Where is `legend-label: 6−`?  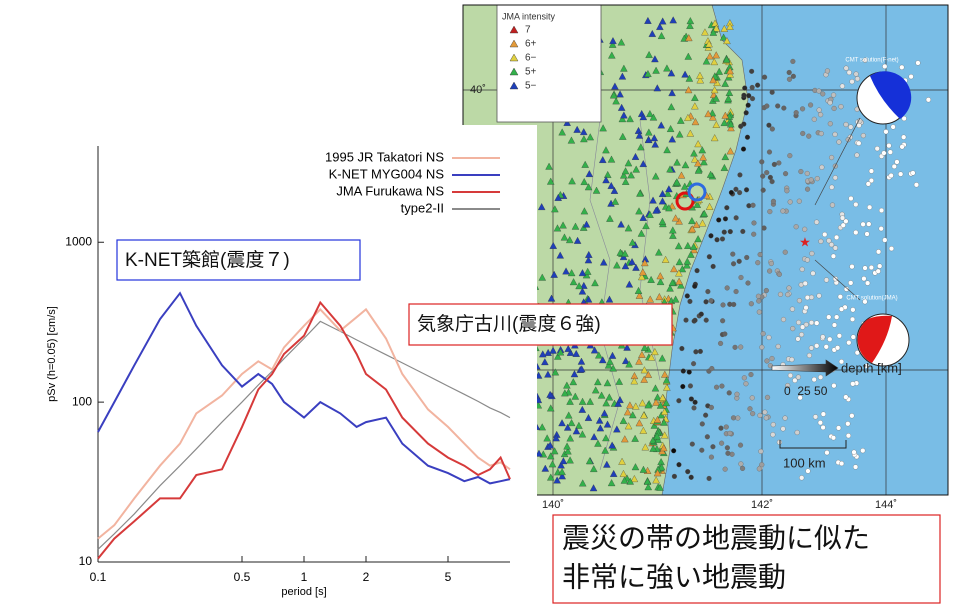
legend-label: 6− is located at coordinates (531, 58).